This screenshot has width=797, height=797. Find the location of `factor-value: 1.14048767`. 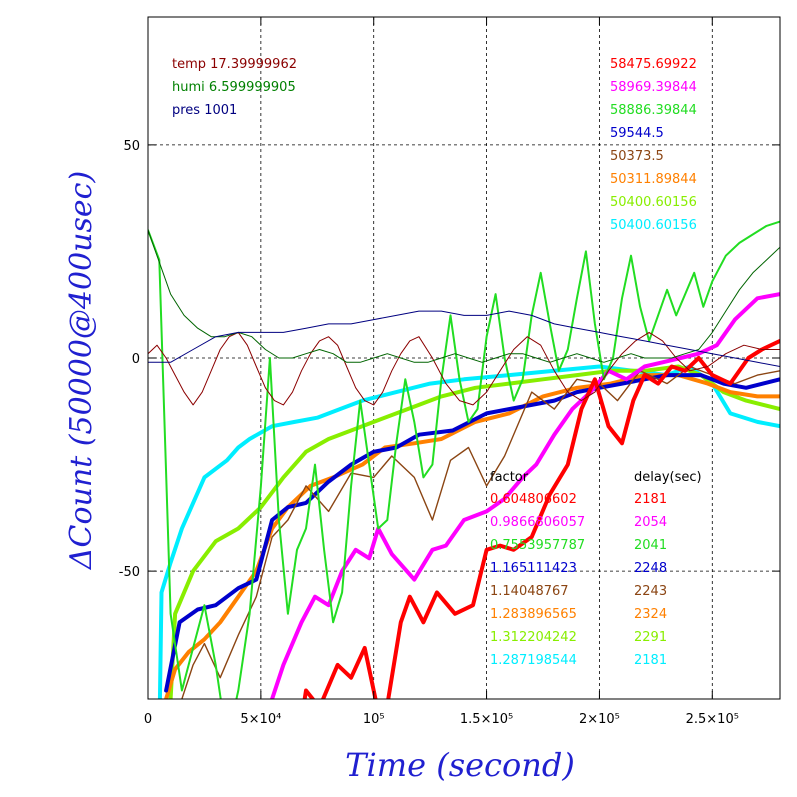

factor-value: 1.14048767 is located at coordinates (529, 591).